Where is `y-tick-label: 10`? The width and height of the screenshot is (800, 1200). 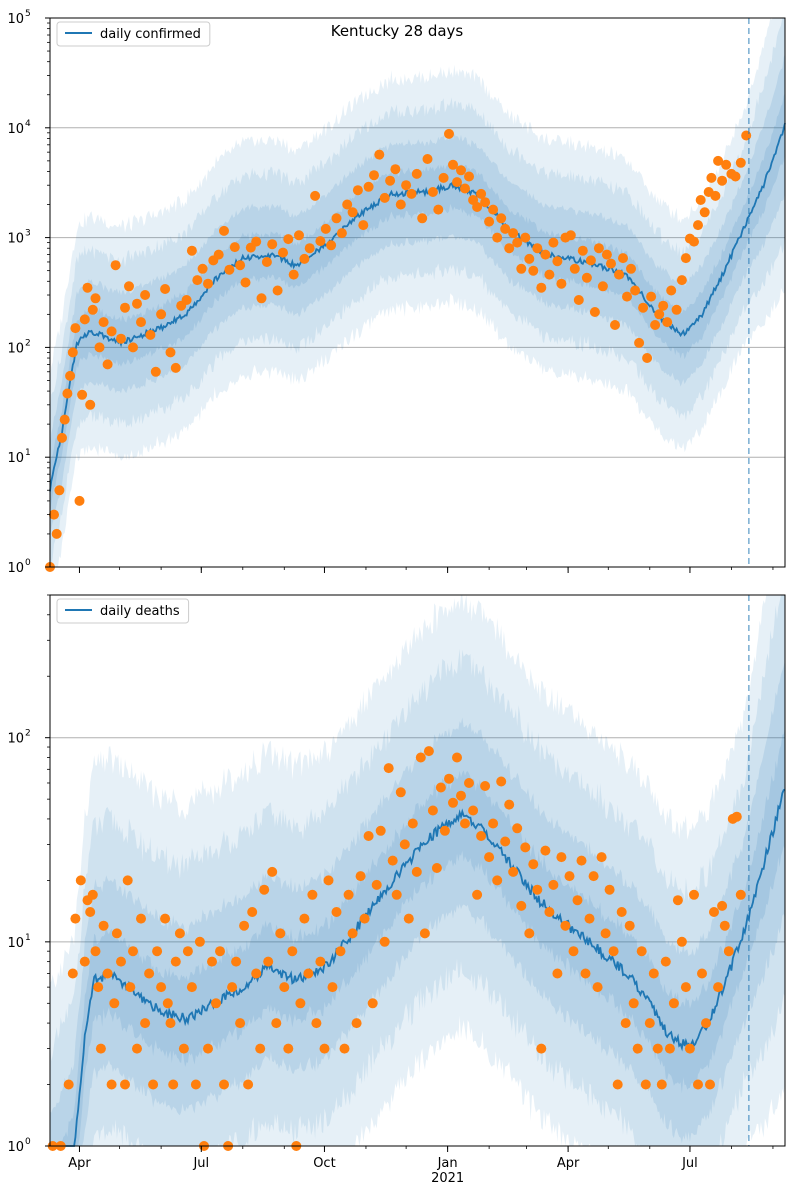
y-tick-label: 10 is located at coordinates (15, 943).